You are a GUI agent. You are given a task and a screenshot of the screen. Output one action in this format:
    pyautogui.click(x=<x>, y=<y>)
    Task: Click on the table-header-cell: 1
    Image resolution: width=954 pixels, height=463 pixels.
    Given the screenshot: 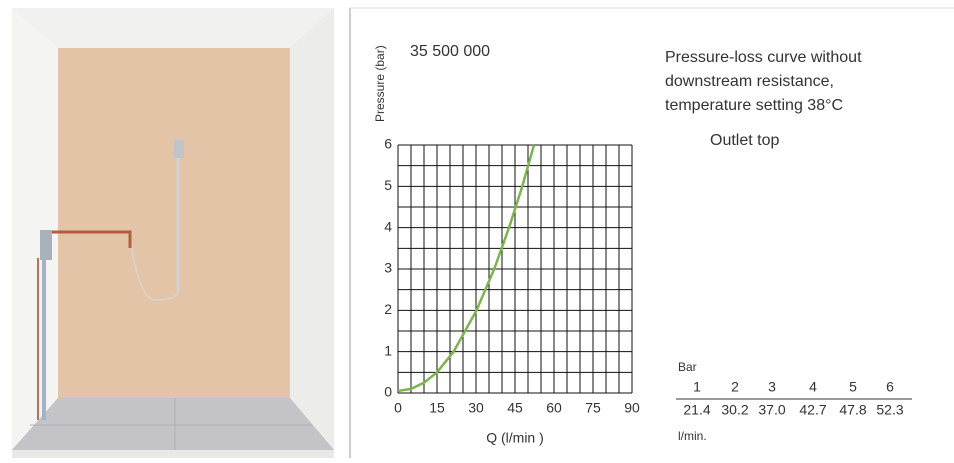 What is the action you would take?
    pyautogui.click(x=697, y=387)
    